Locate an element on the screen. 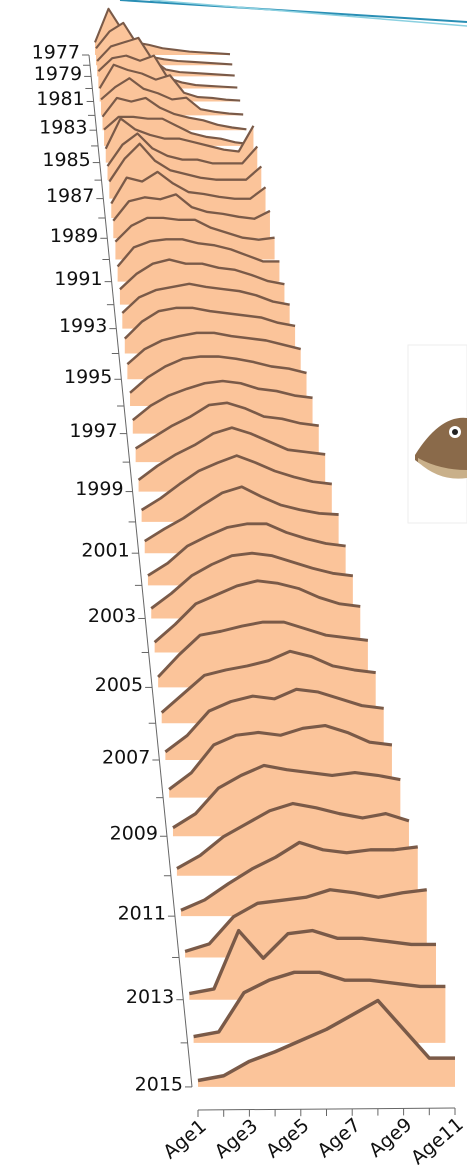 The image size is (467, 1169). y-tick-label: 1983 is located at coordinates (63, 128).